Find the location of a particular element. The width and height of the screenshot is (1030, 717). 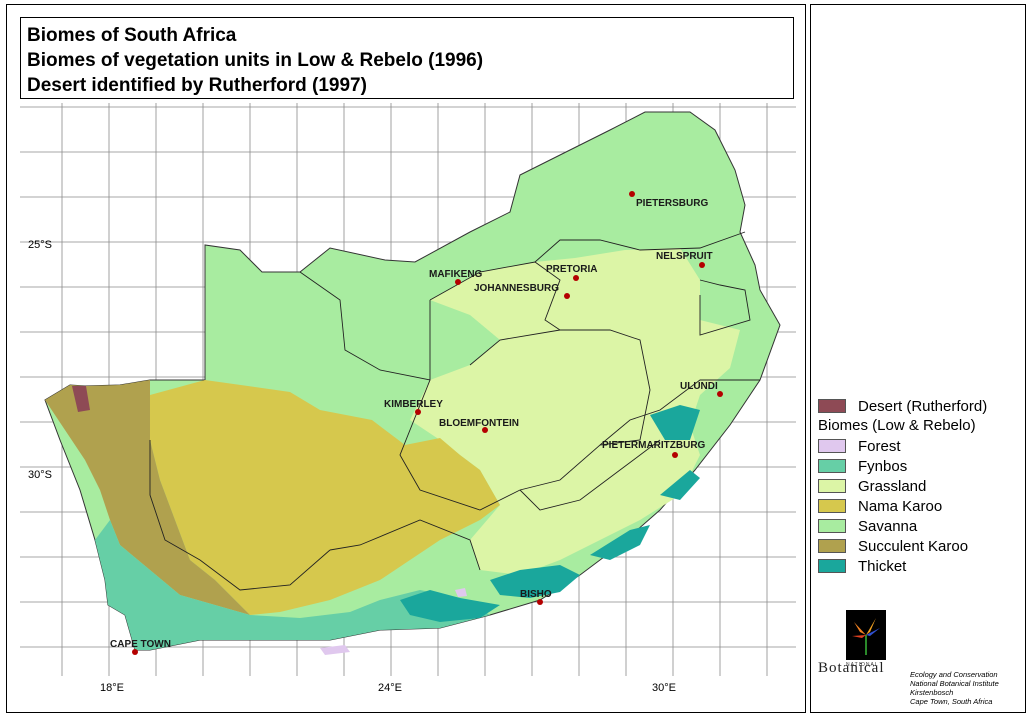

lat-label-25s: 25°S is located at coordinates (40, 245).